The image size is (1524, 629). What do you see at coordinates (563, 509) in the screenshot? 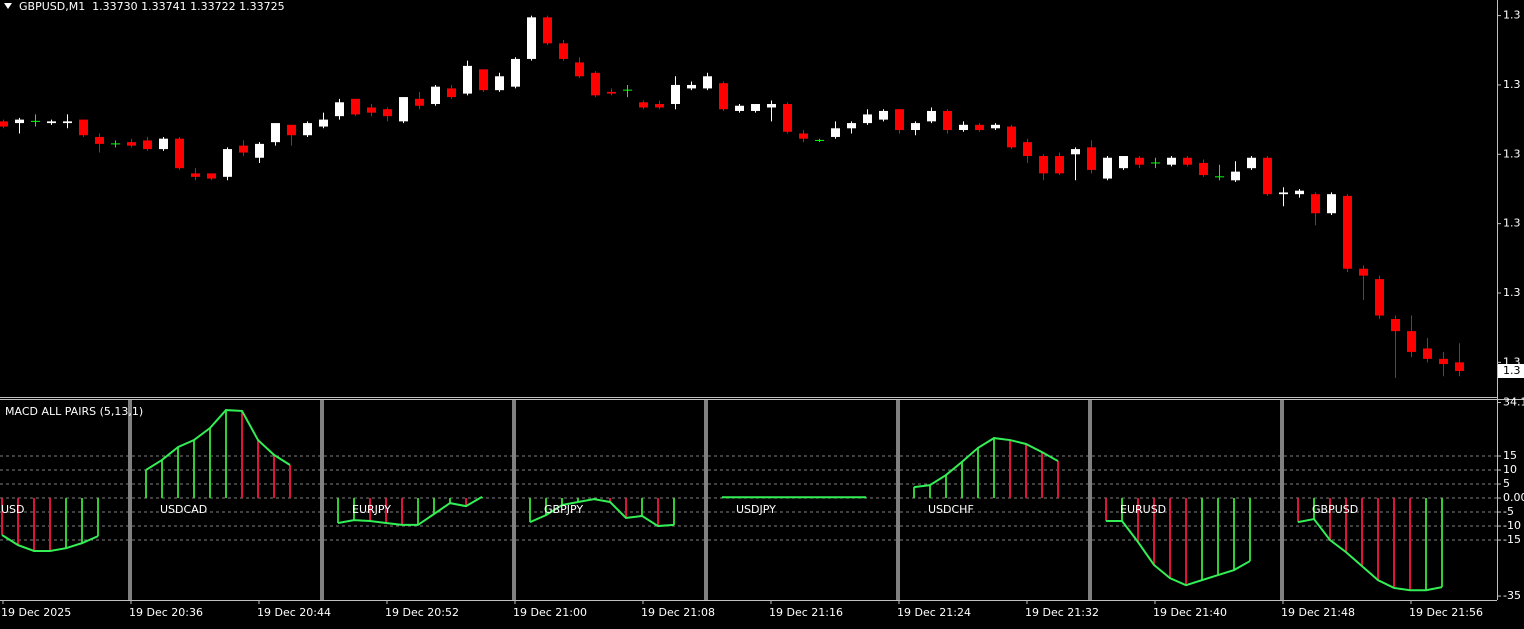
I see `pair-label: GBPJPY` at bounding box center [563, 509].